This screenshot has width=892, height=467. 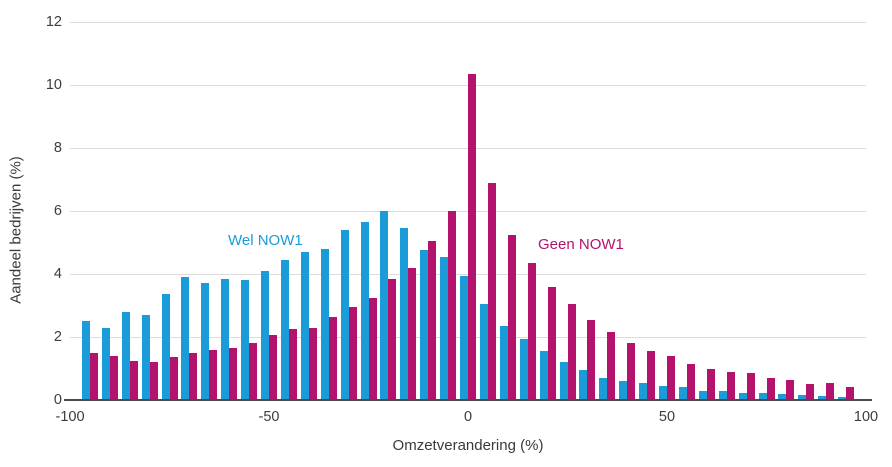 What do you see at coordinates (57, 400) in the screenshot?
I see `y-tick-label: 0` at bounding box center [57, 400].